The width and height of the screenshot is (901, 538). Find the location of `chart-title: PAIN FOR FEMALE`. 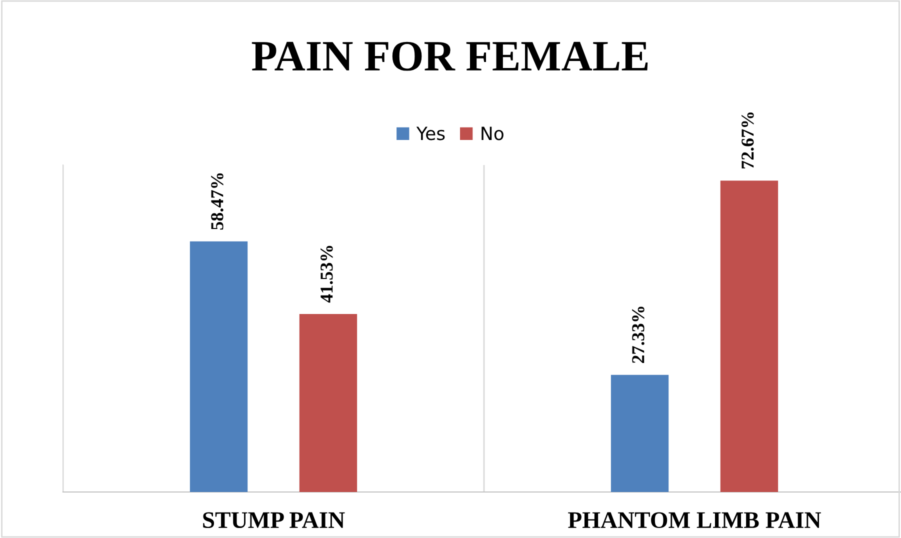

chart-title: PAIN FOR FEMALE is located at coordinates (450, 56).